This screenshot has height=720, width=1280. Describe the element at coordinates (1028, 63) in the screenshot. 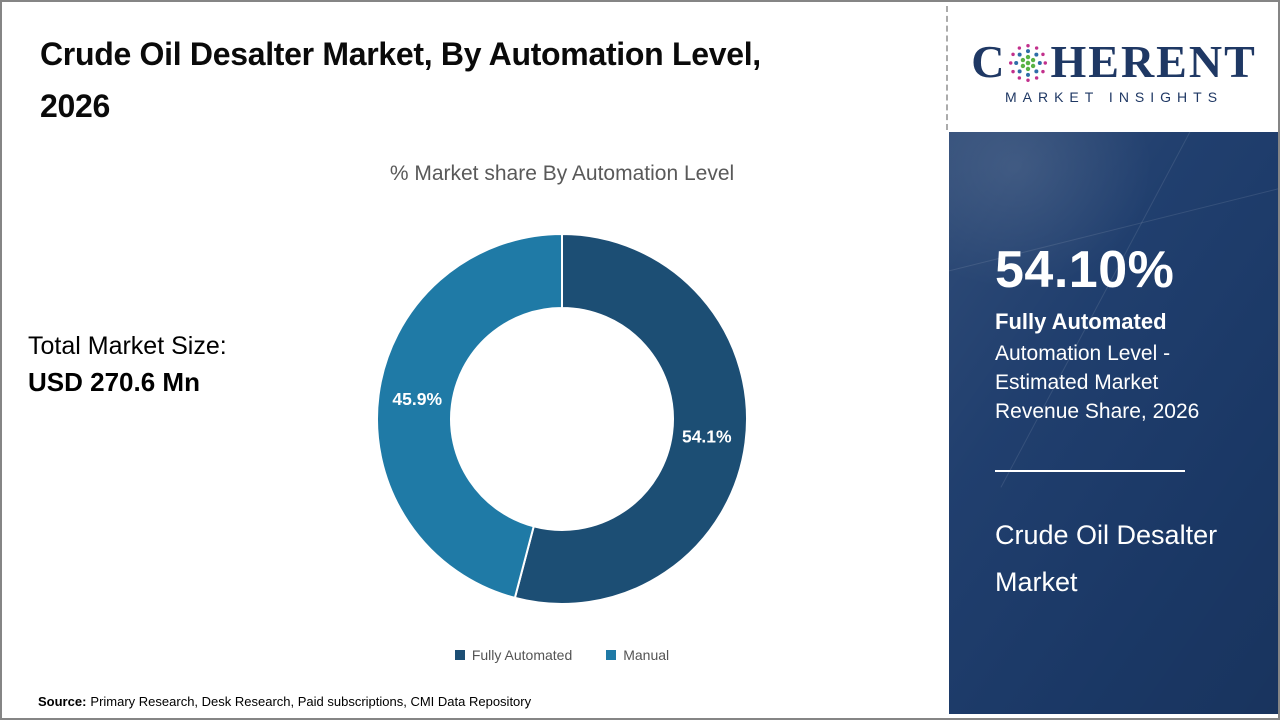

I see `globe-dots-icon` at that location.